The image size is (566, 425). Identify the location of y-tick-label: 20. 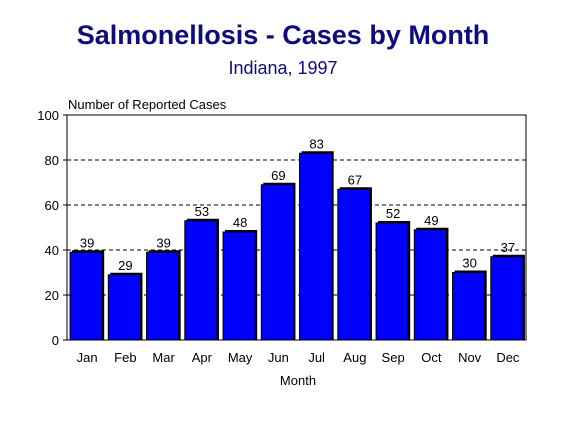
(52, 295).